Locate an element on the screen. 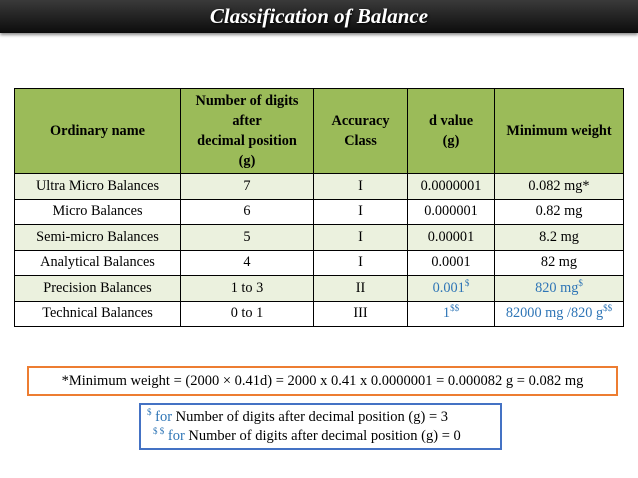  cell-name: Analytical Balances is located at coordinates (97, 262).